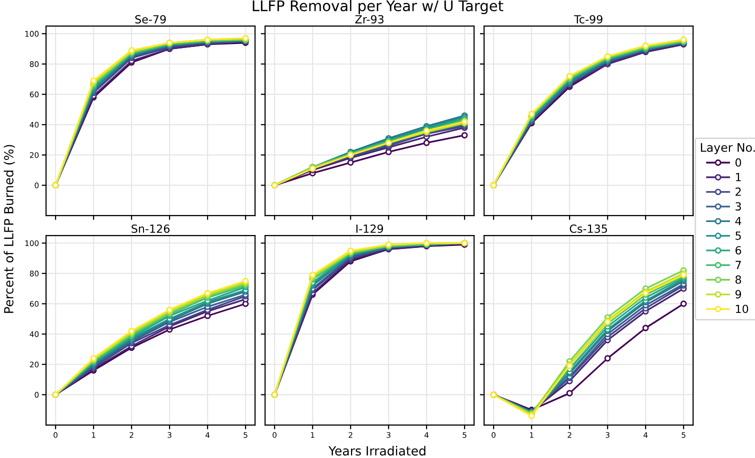 Image resolution: width=755 pixels, height=458 pixels. Describe the element at coordinates (738, 206) in the screenshot. I see `legend-label: 3` at that location.